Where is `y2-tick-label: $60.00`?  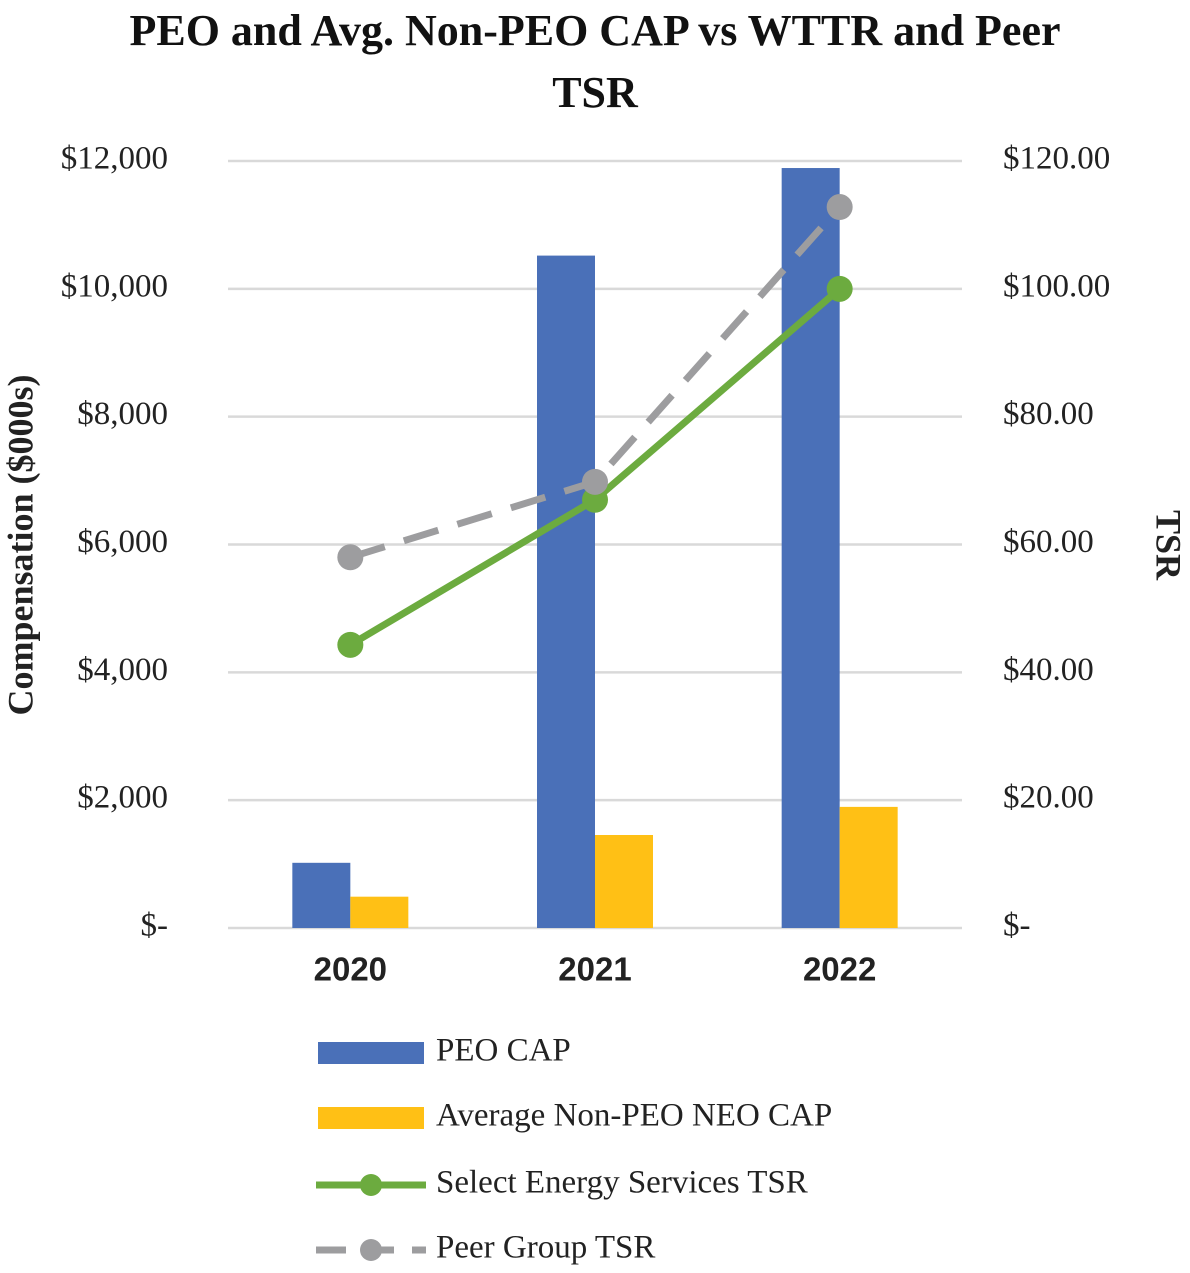
y2-tick-label: $60.00 is located at coordinates (1048, 542).